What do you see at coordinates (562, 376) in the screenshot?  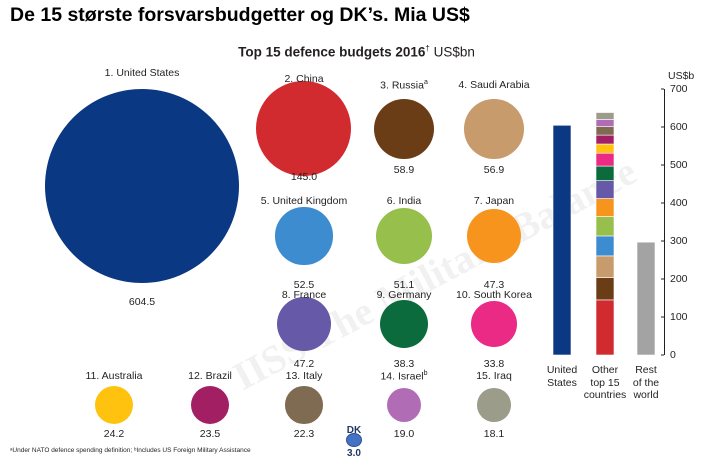 I see `bar-category-label: United States` at bounding box center [562, 376].